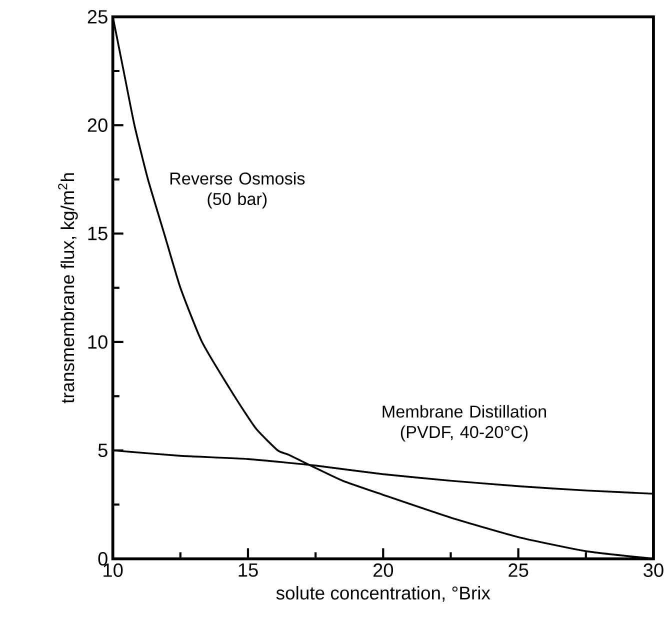 The image size is (667, 642). Describe the element at coordinates (248, 570) in the screenshot. I see `x-tick-label: 15` at that location.